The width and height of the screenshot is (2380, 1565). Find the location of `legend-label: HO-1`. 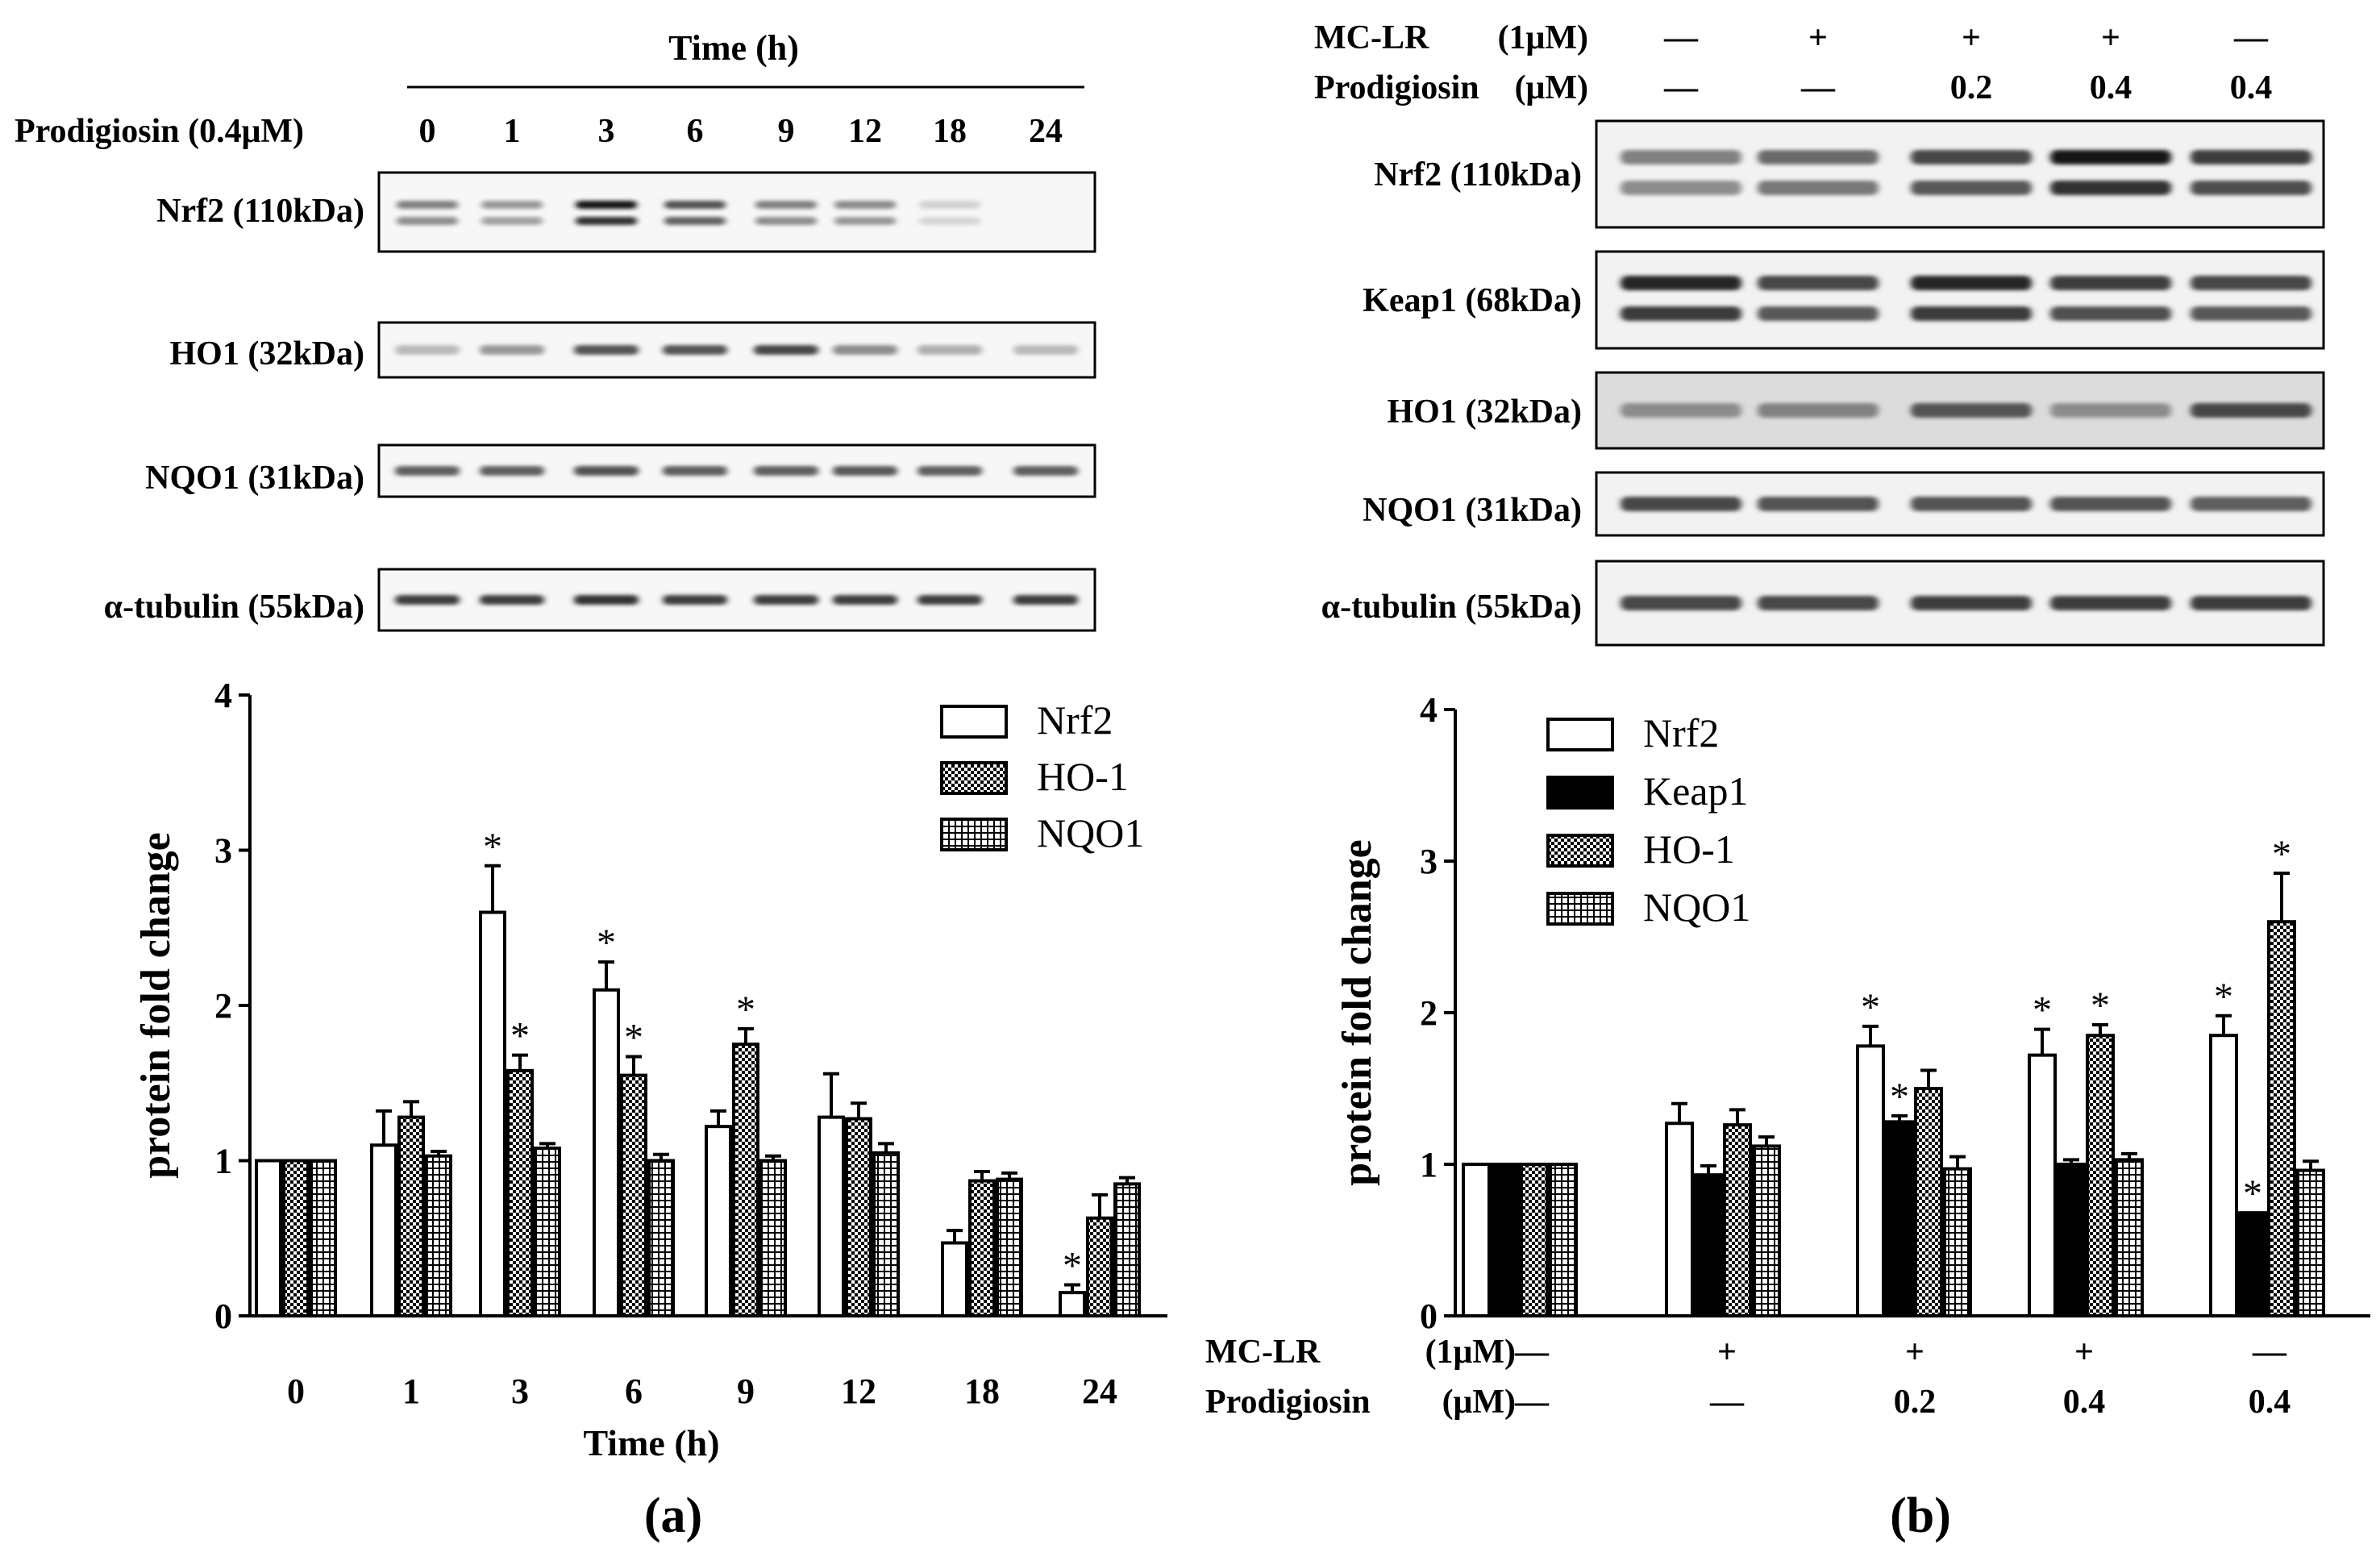

legend-label: HO-1 is located at coordinates (1689, 849).